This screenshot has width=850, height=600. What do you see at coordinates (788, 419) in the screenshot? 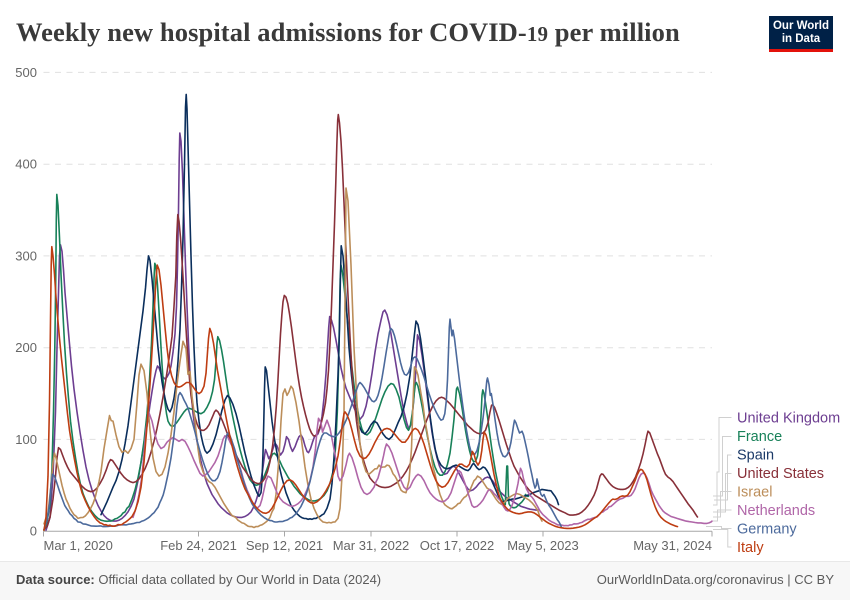
I see `svg-text: United Kingdom` at bounding box center [788, 419].